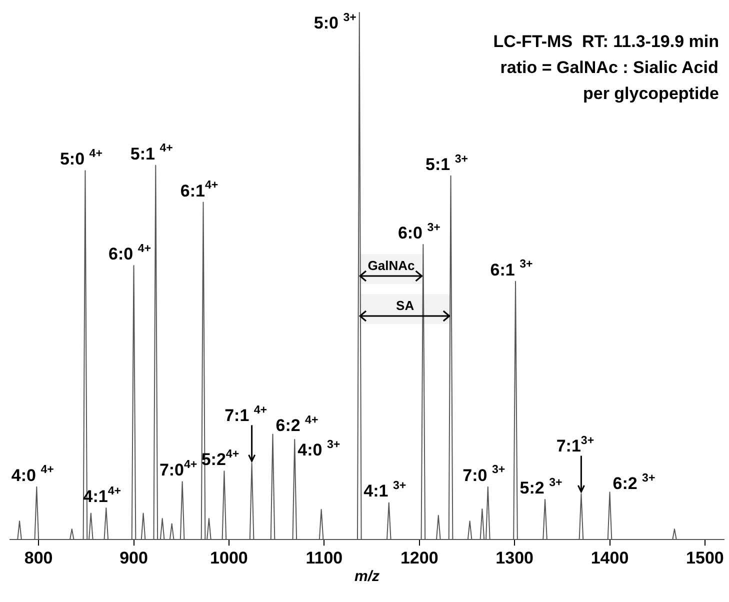 The image size is (729, 602). What do you see at coordinates (130, 253) in the screenshot?
I see `annotation: 6:0 4+` at bounding box center [130, 253].